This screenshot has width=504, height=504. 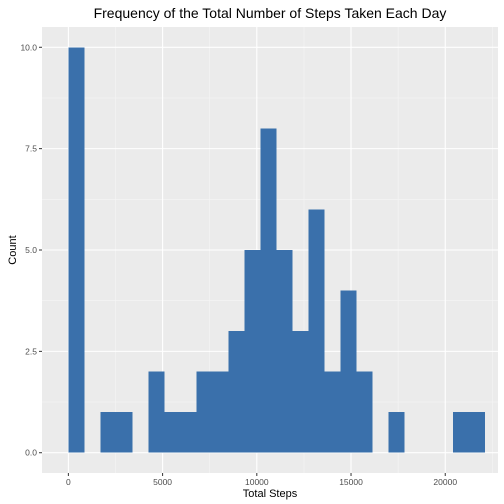 I want to click on y-tick-label: 10.0, so click(x=28, y=47).